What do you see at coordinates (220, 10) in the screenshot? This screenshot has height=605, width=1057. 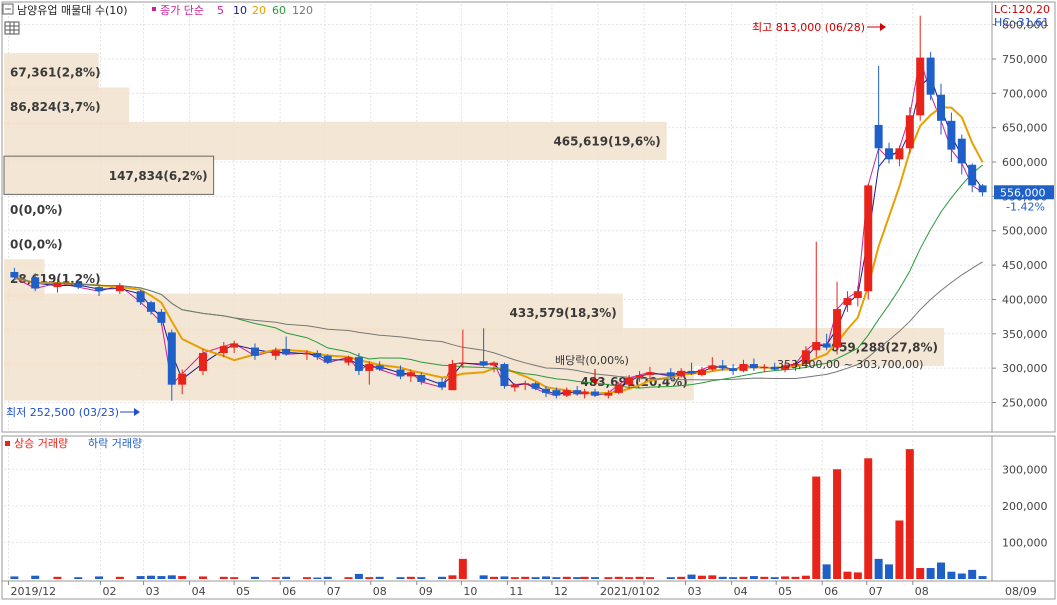 I see `ma5-label: 5` at bounding box center [220, 10].